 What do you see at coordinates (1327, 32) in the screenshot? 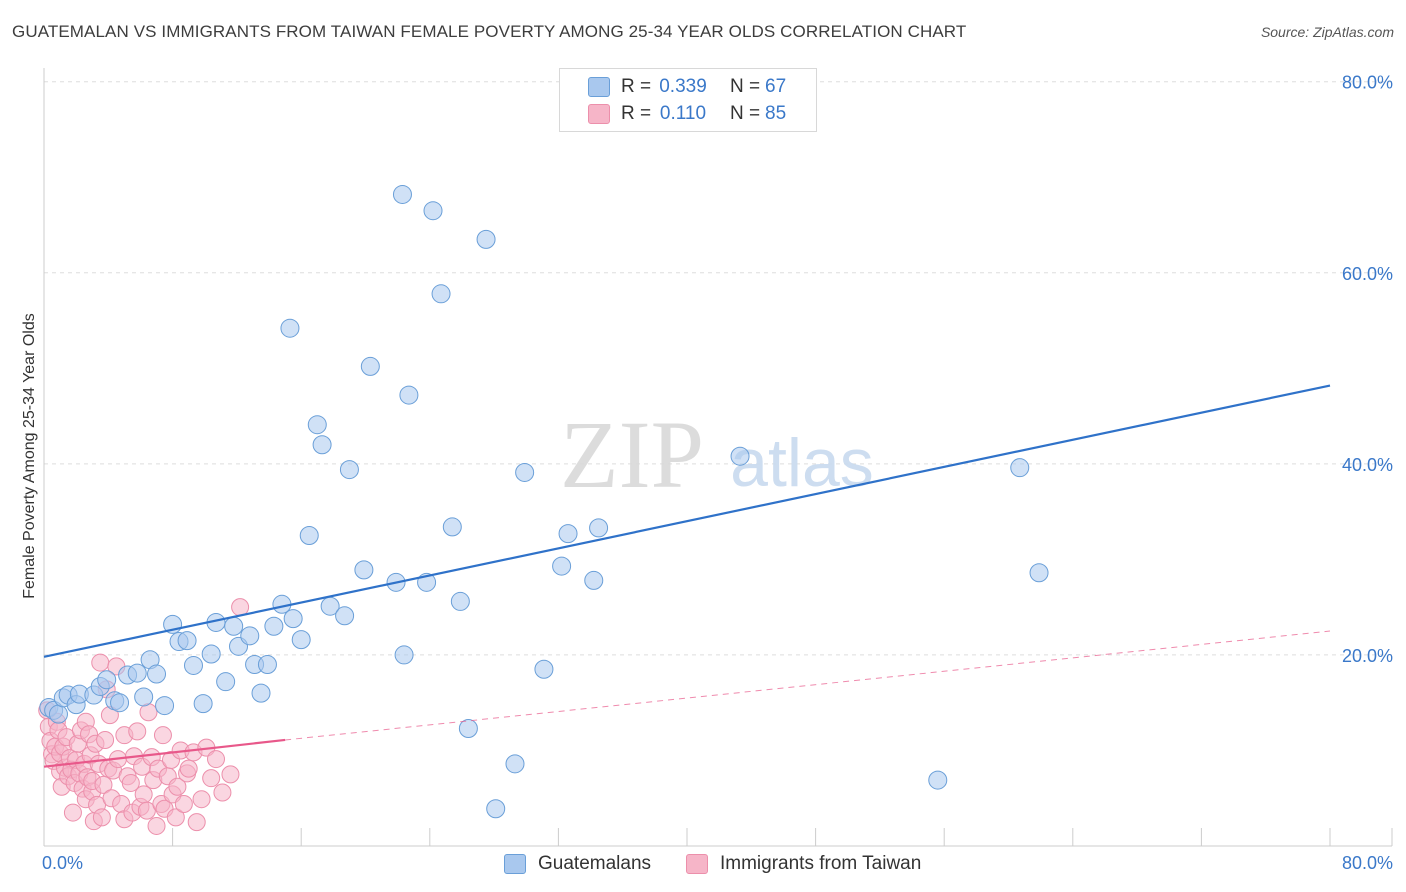
I see `source-note: Source: ZipAtlas.com` at bounding box center [1327, 32].